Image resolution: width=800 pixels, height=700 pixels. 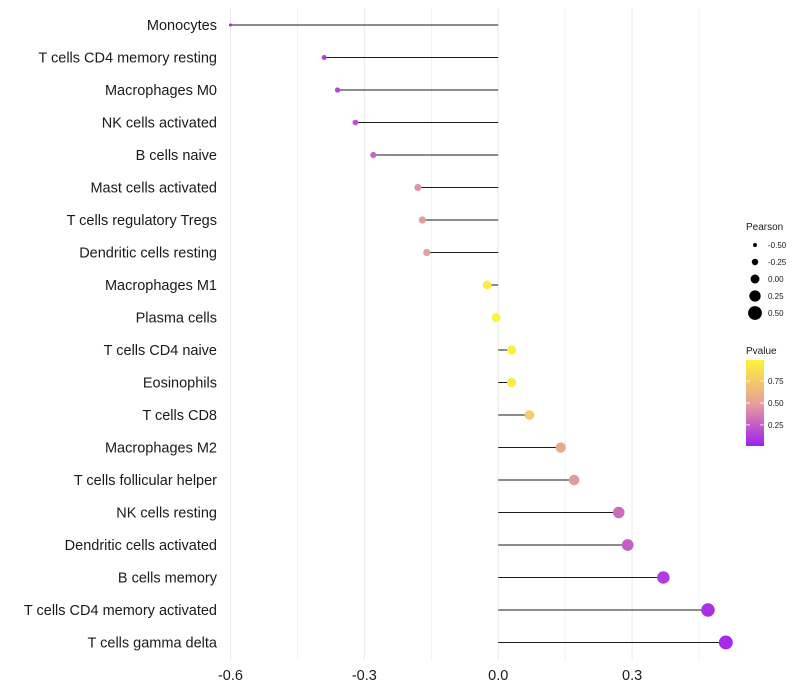 I want to click on category-label: NK cells resting, so click(x=166, y=514).